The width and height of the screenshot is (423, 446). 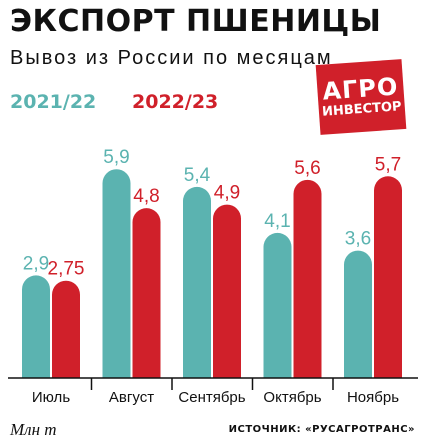 What do you see at coordinates (358, 239) in the screenshot?
I see `data-label-2021-22-5: 3,6` at bounding box center [358, 239].